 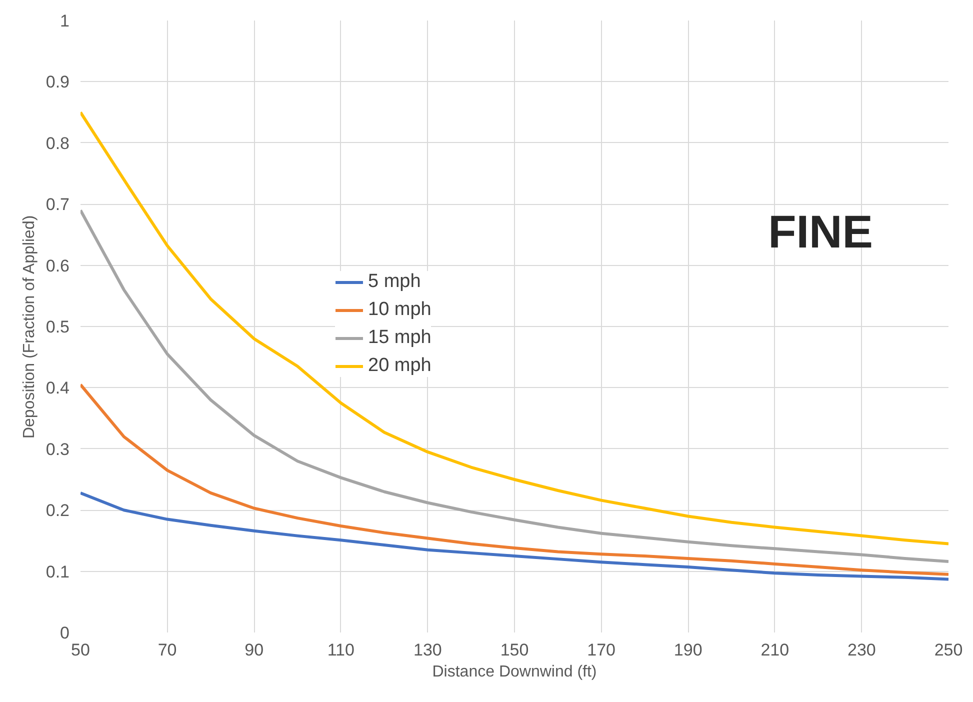 I want to click on x-tick-label: 230, so click(x=862, y=650).